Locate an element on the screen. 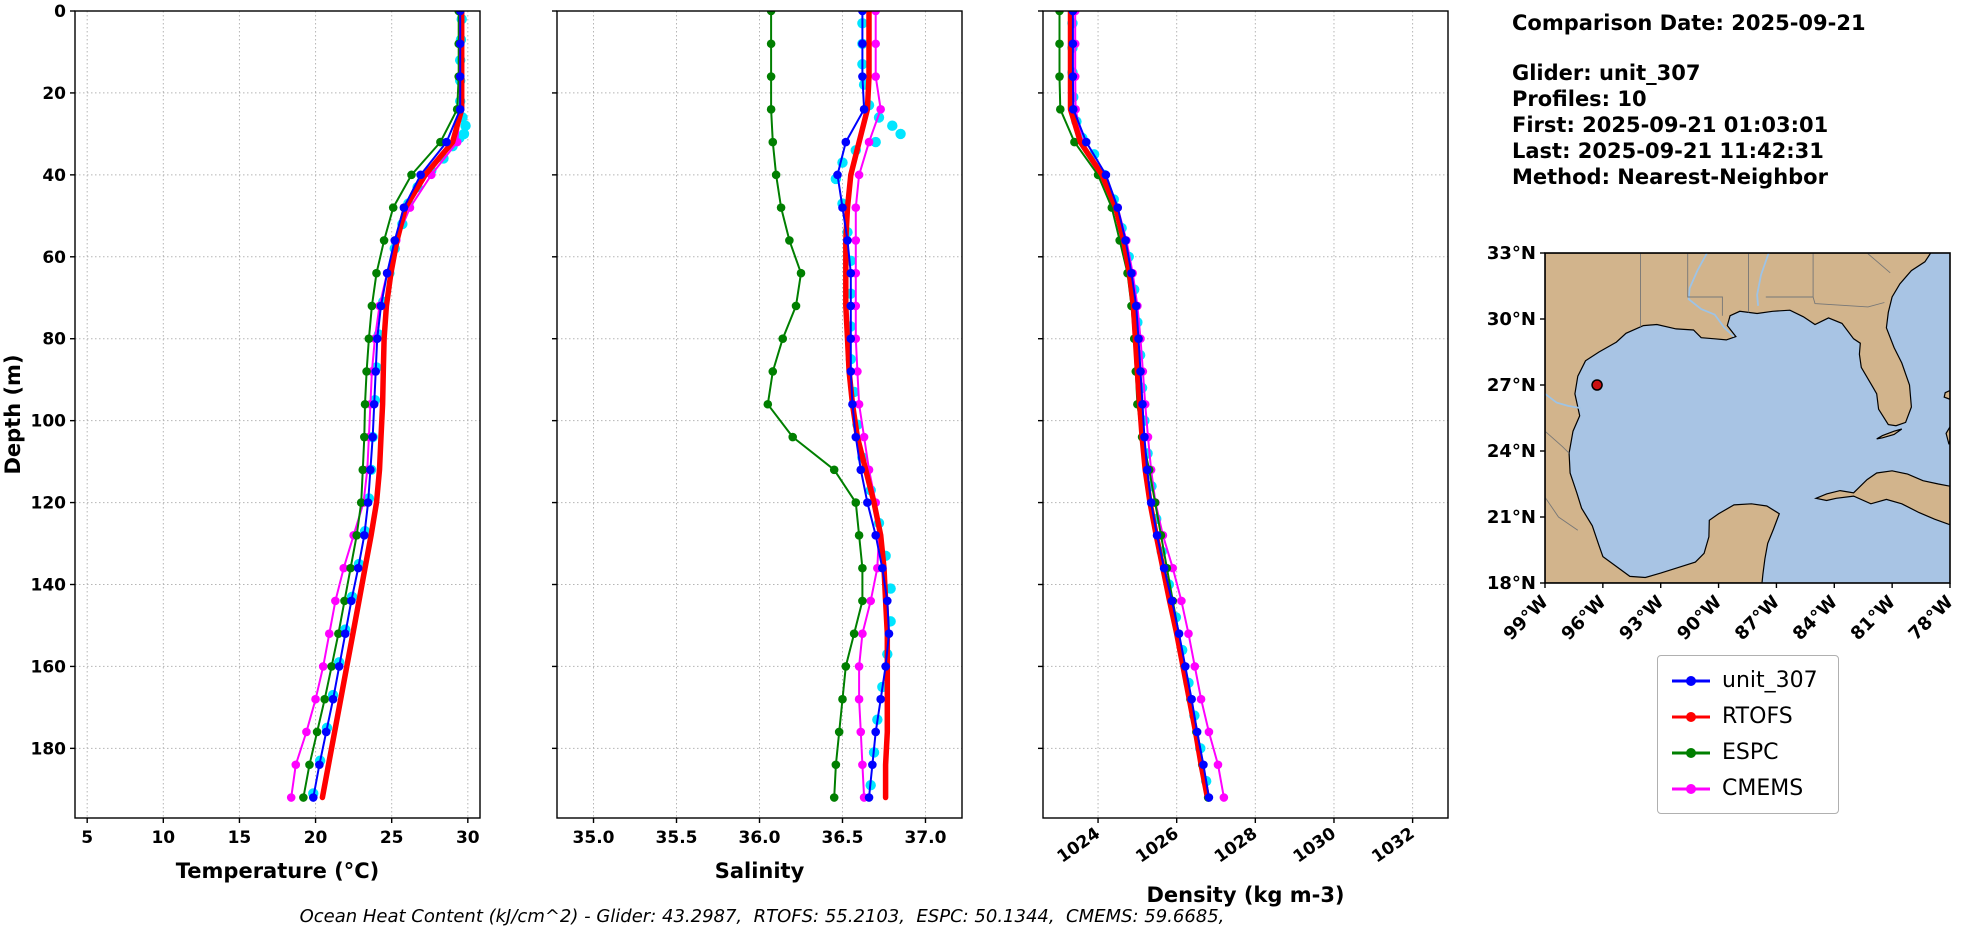 The image size is (1987, 934). first-profile-time-text: First: 2025-09-21 01:03:01 is located at coordinates (1670, 125).